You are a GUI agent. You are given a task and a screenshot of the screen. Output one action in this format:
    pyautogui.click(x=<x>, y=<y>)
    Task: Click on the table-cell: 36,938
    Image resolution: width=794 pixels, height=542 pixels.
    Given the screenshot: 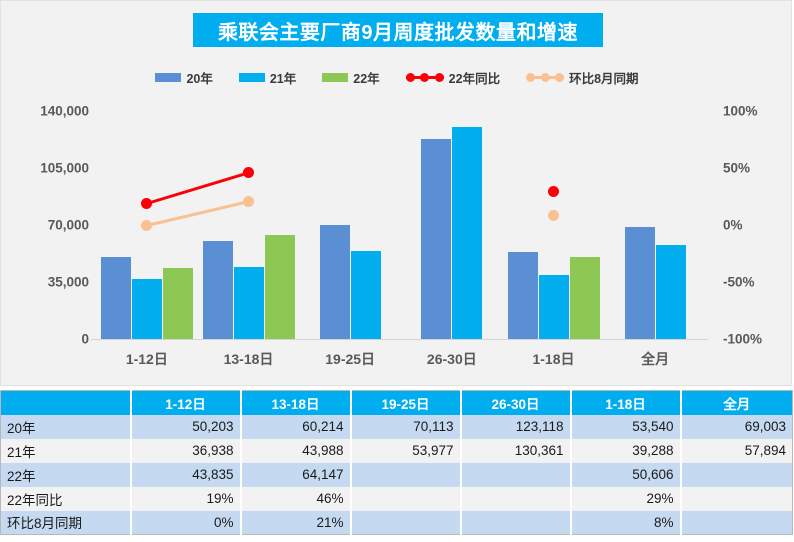 What is the action you would take?
    pyautogui.click(x=186, y=450)
    